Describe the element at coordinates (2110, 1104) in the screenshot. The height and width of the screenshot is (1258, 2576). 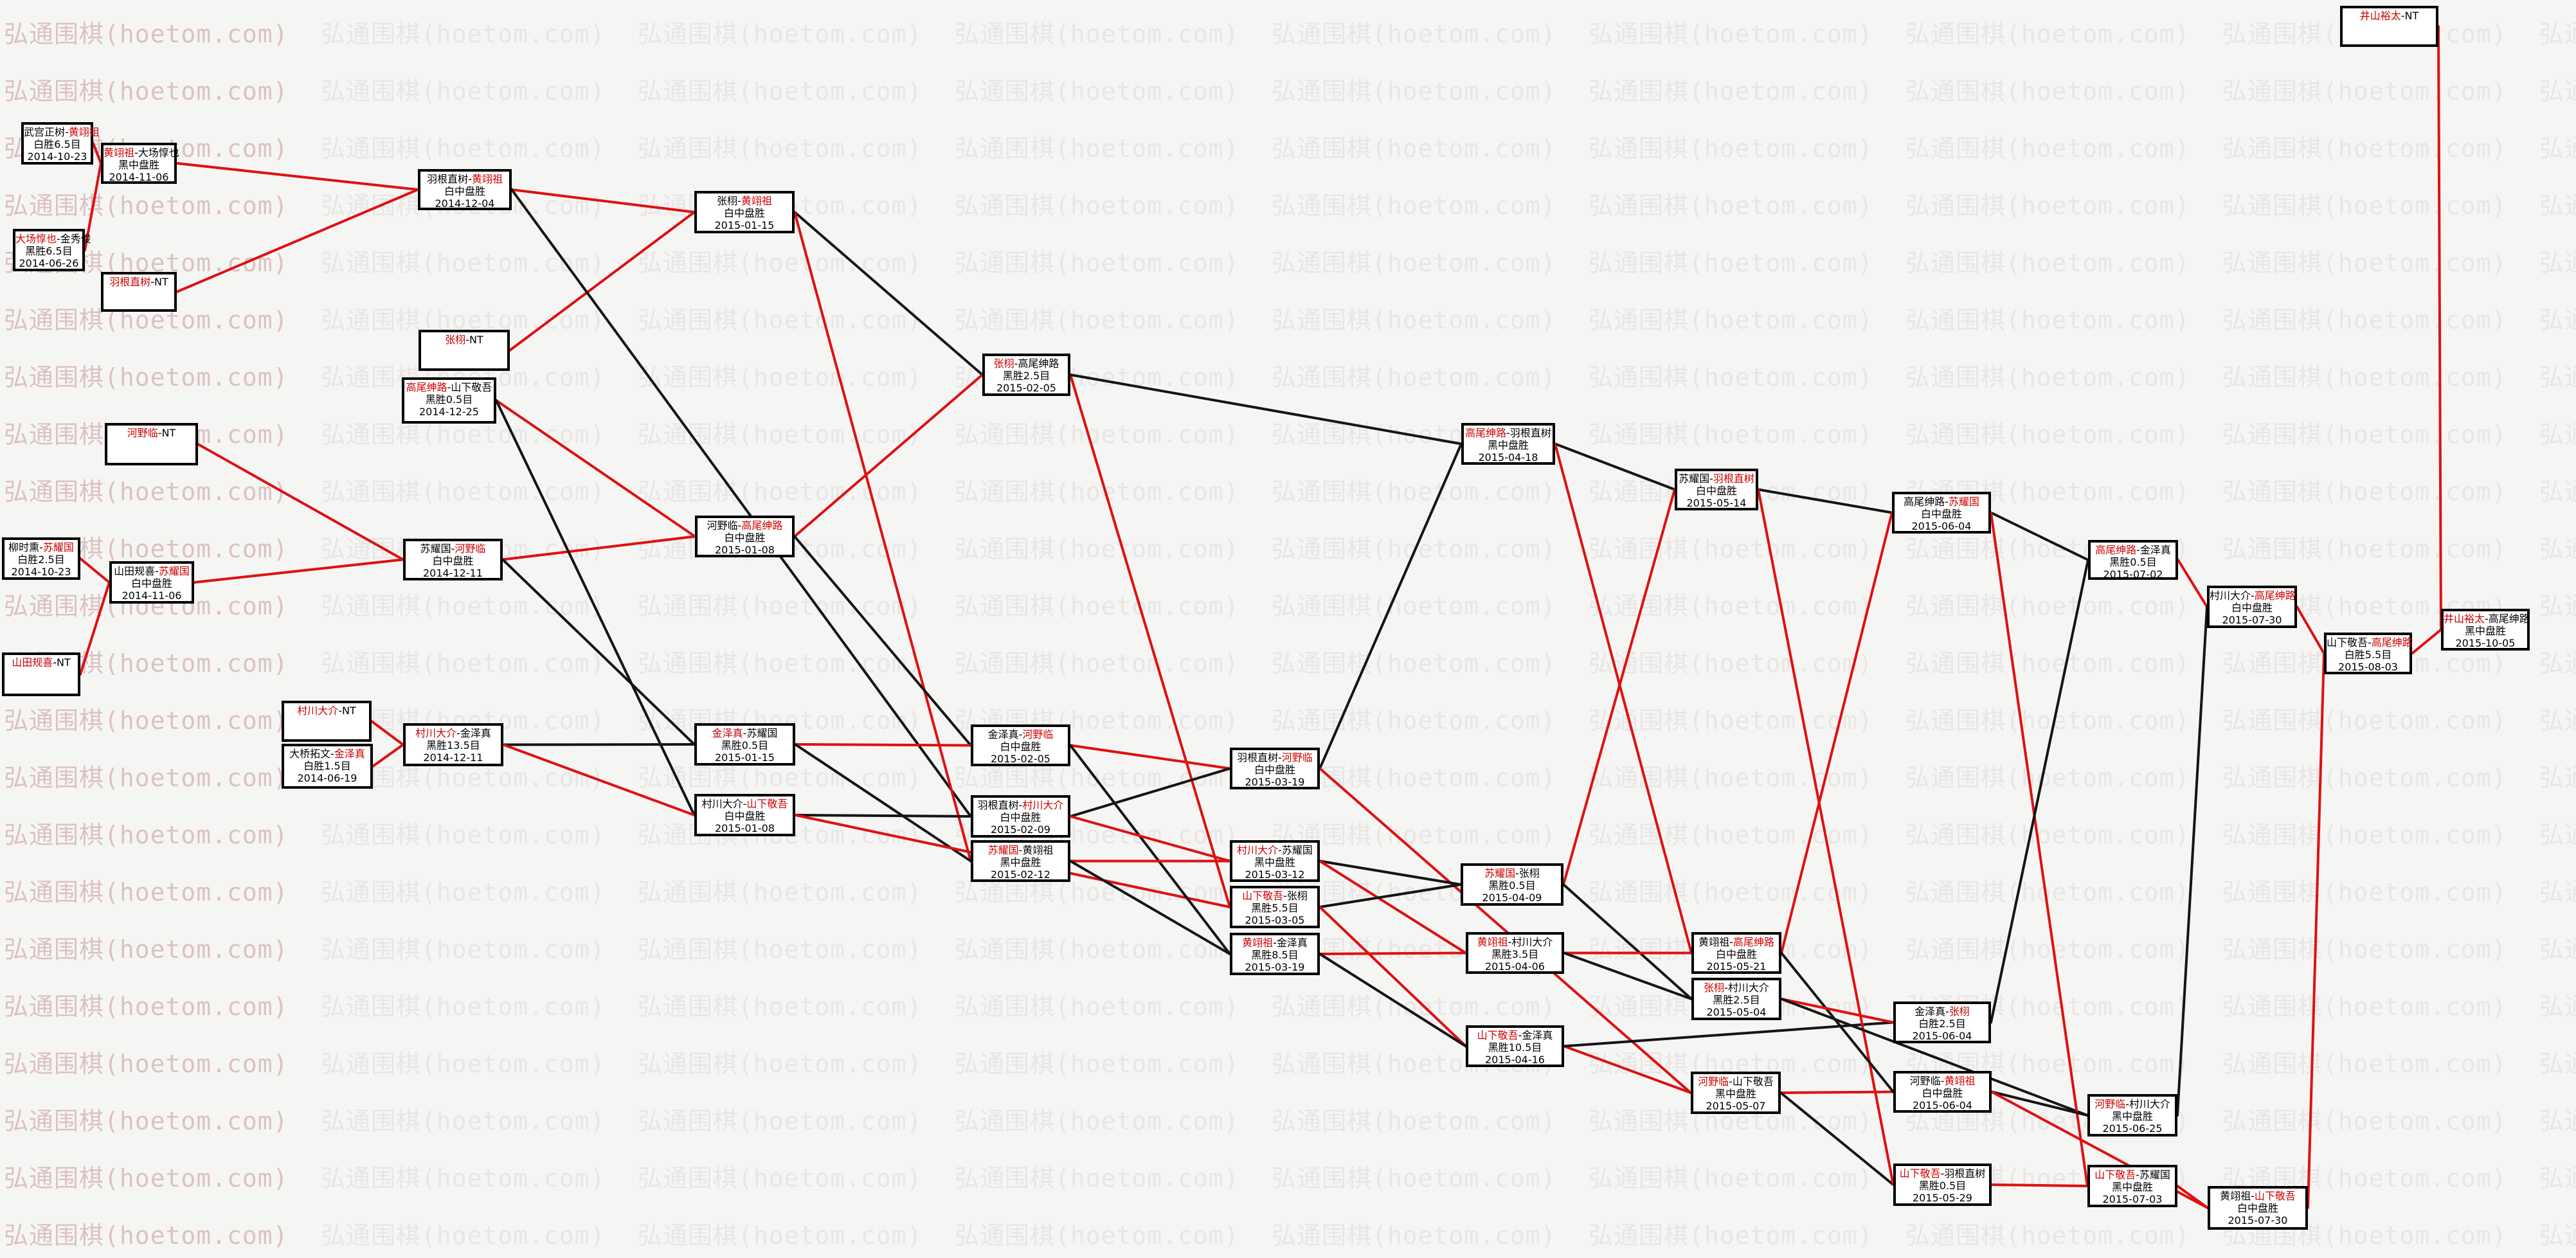
I see `winner-name: 河野临` at that location.